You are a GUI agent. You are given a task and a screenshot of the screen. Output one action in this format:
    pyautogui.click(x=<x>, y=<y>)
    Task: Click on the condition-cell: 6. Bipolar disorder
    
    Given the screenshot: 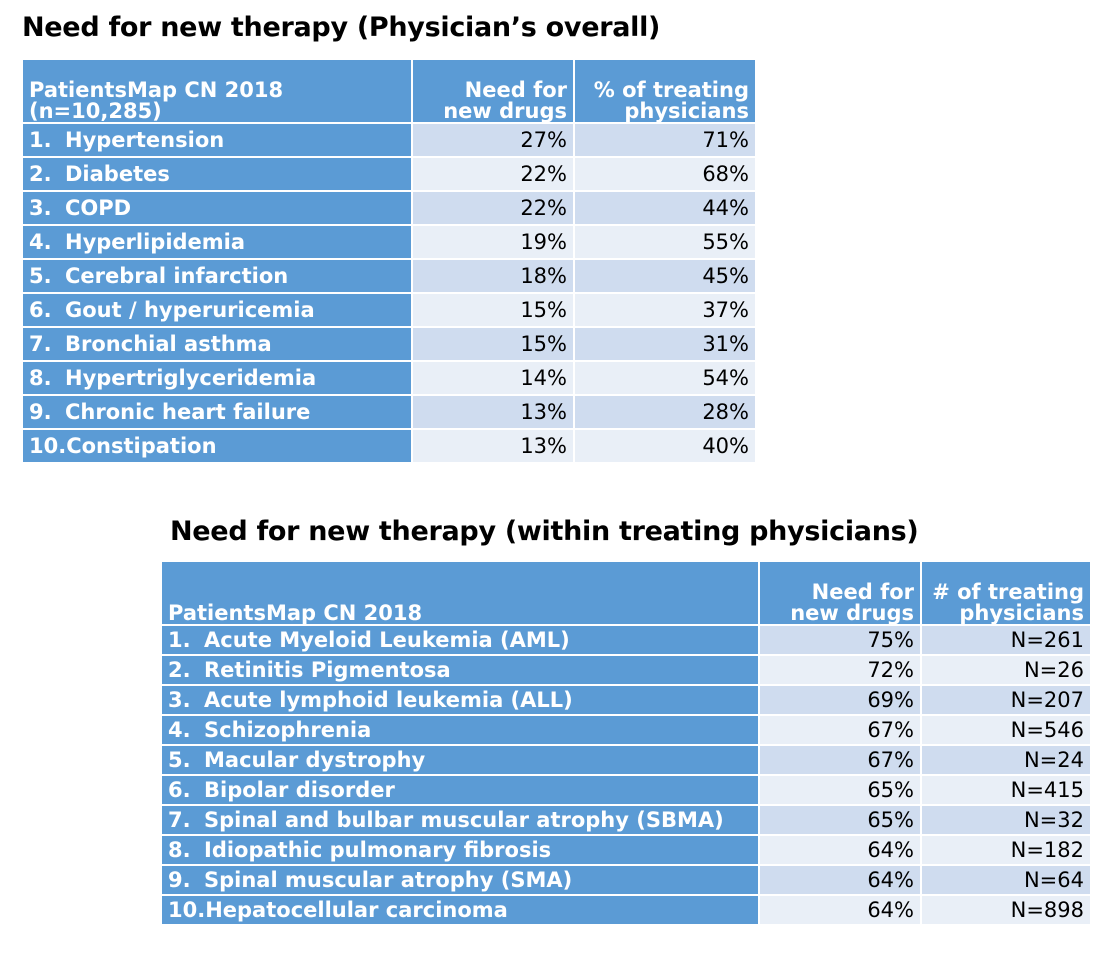 What is the action you would take?
    pyautogui.click(x=460, y=790)
    